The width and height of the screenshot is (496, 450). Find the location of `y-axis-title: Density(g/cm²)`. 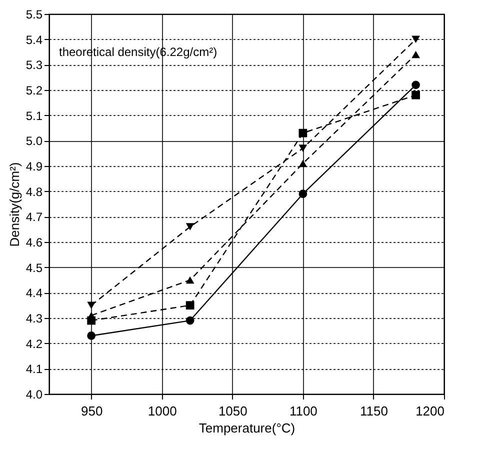

y-axis-title: Density(g/cm²) is located at coordinates (14, 204).